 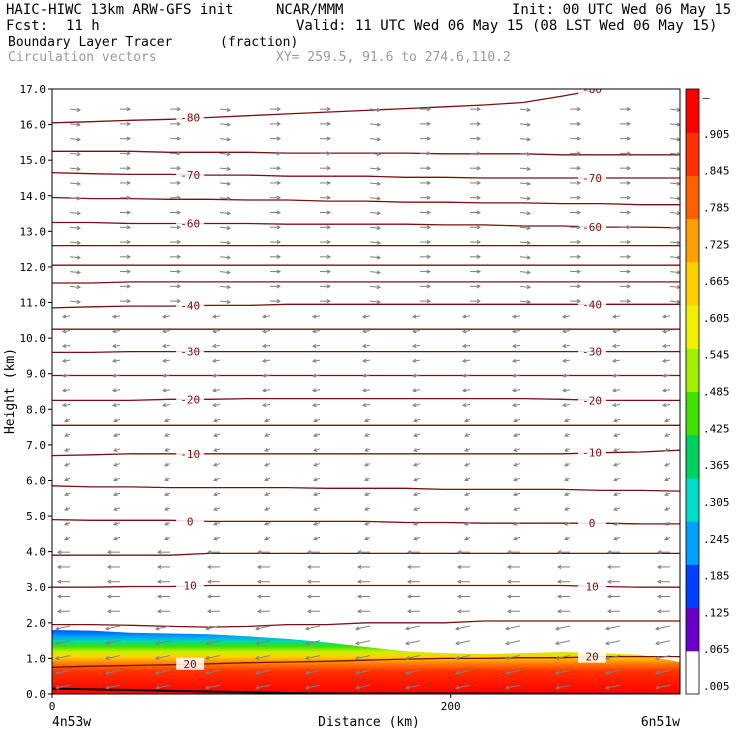 I want to click on left-end-label: 4n53w, so click(x=71, y=722).